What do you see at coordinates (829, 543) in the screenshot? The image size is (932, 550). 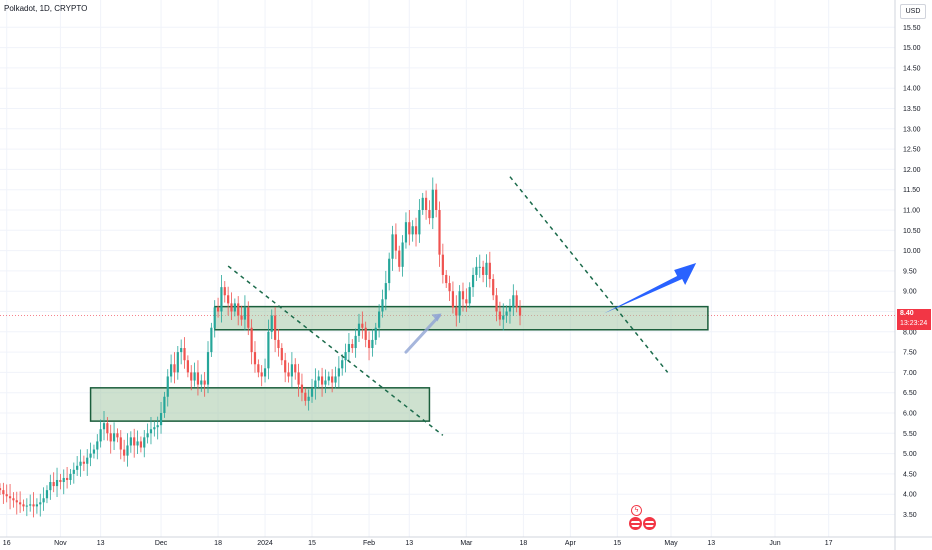 I see `time-tick-label: 17` at bounding box center [829, 543].